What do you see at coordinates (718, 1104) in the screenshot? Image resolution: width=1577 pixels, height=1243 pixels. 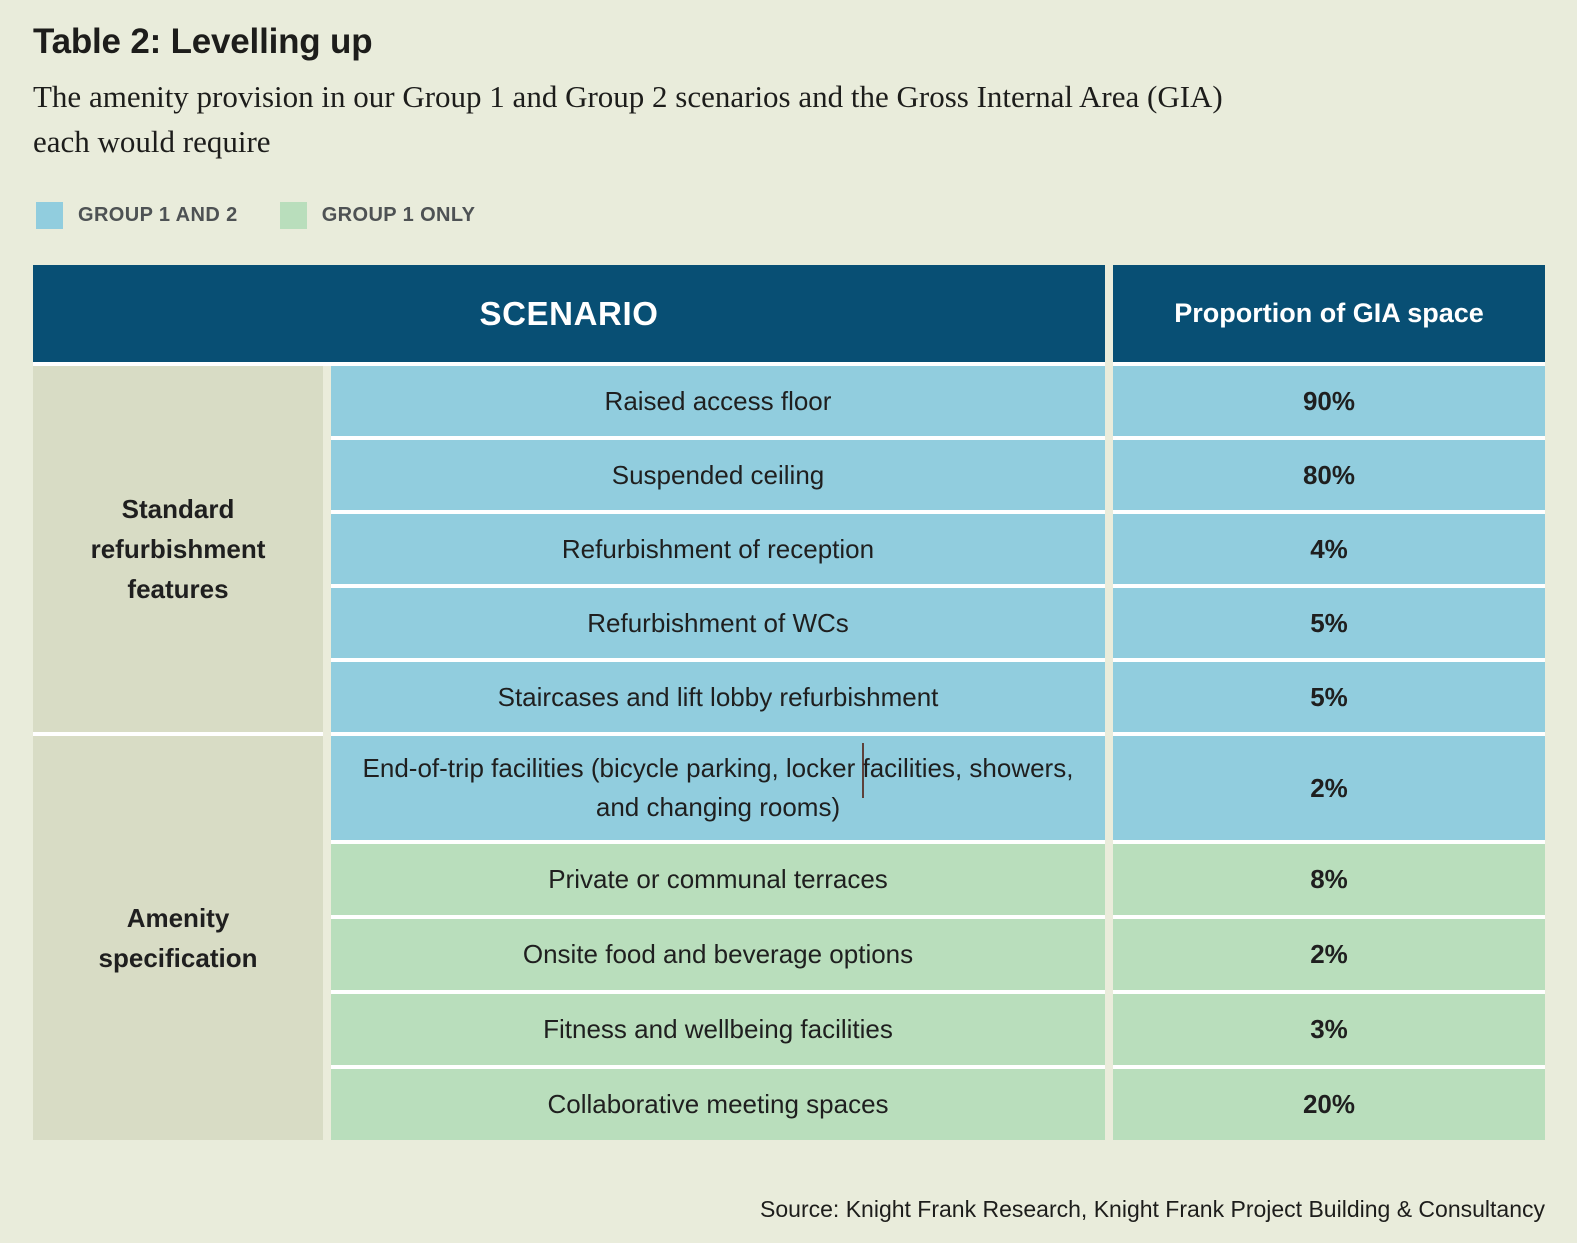 I see `scenario-cell: Collaborative meeting spaces` at bounding box center [718, 1104].